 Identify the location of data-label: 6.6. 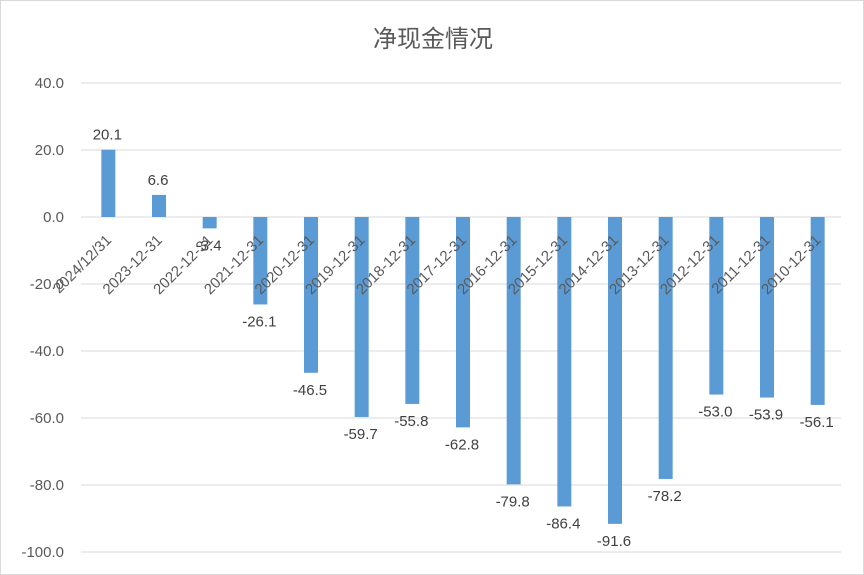
(158, 180).